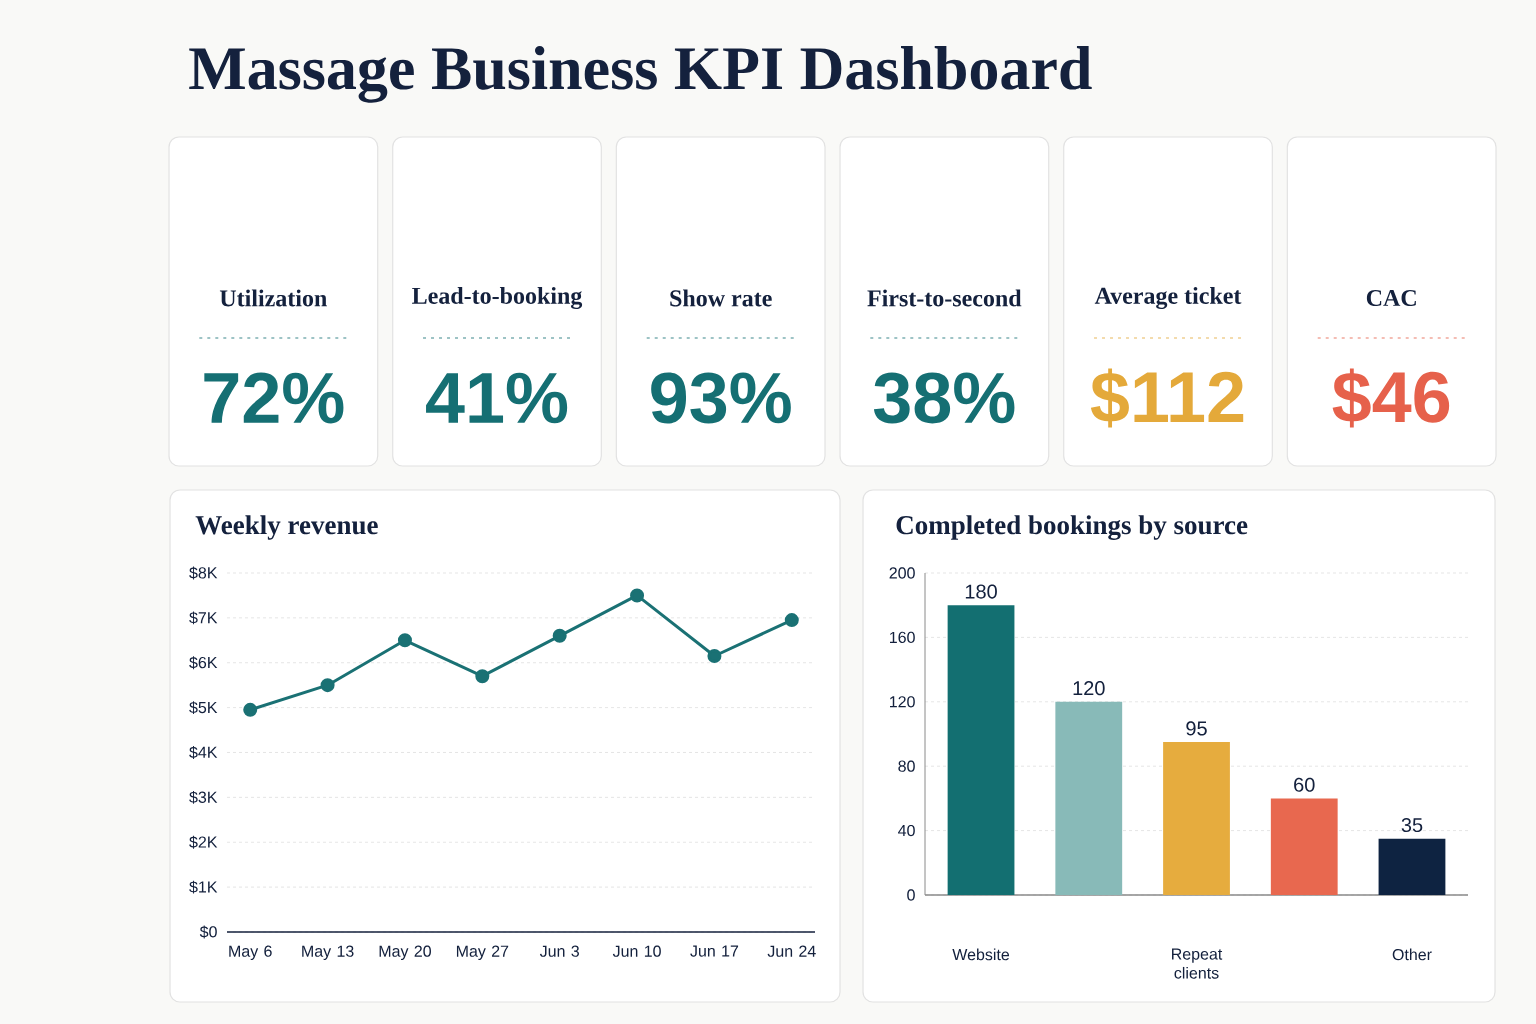 The image size is (1536, 1024). Describe the element at coordinates (1412, 825) in the screenshot. I see `data-label: 35` at that location.